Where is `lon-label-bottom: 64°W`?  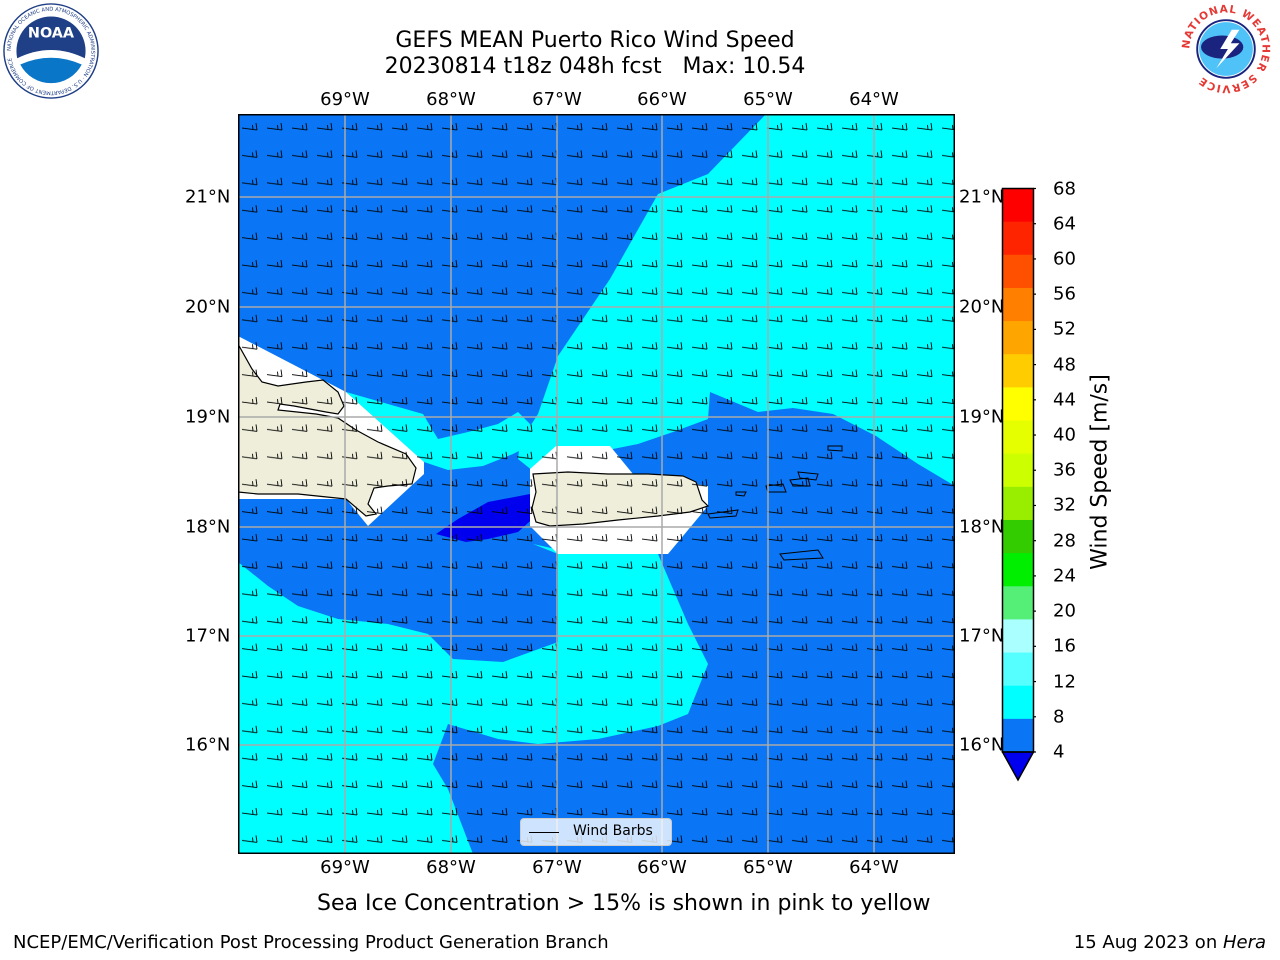 lon-label-bottom: 64°W is located at coordinates (874, 867).